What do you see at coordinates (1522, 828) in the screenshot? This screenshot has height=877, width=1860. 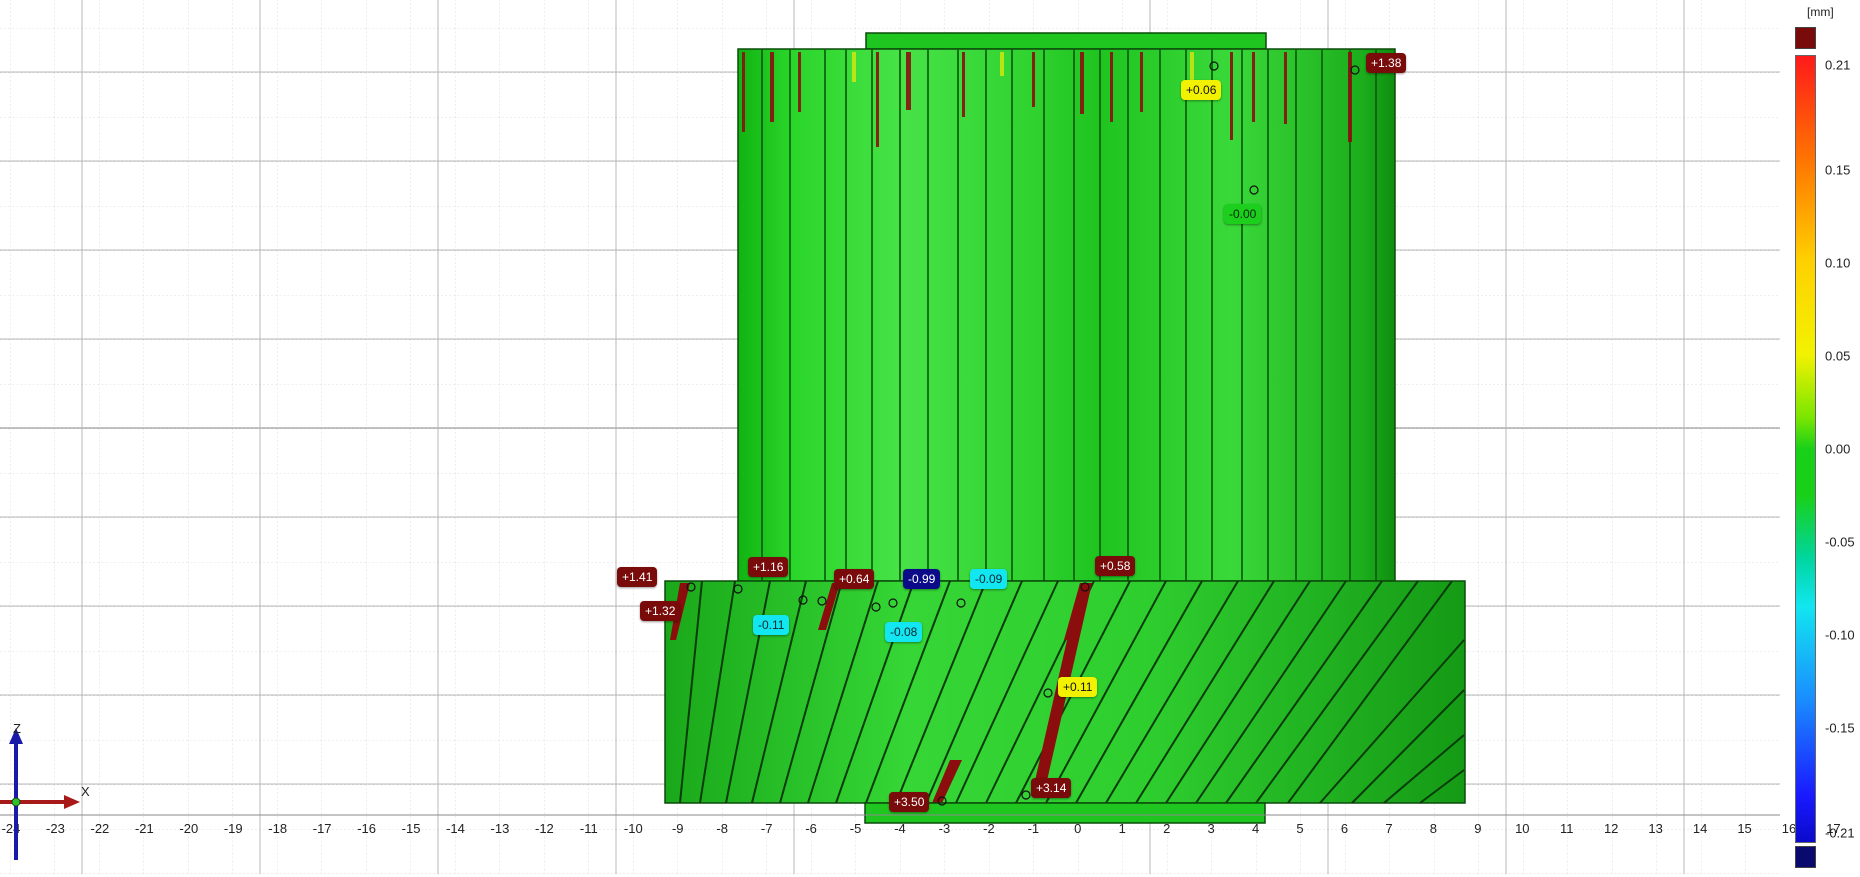 I see `x-tick-label: 10` at bounding box center [1522, 828].